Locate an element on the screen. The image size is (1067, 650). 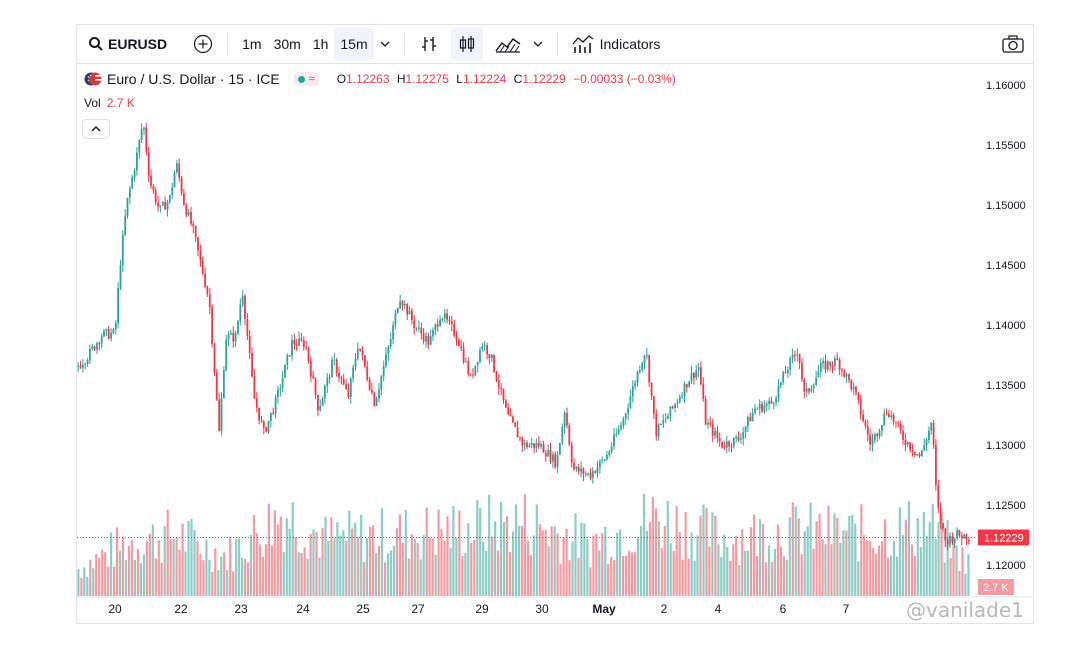
area-chart-icon is located at coordinates (508, 45).